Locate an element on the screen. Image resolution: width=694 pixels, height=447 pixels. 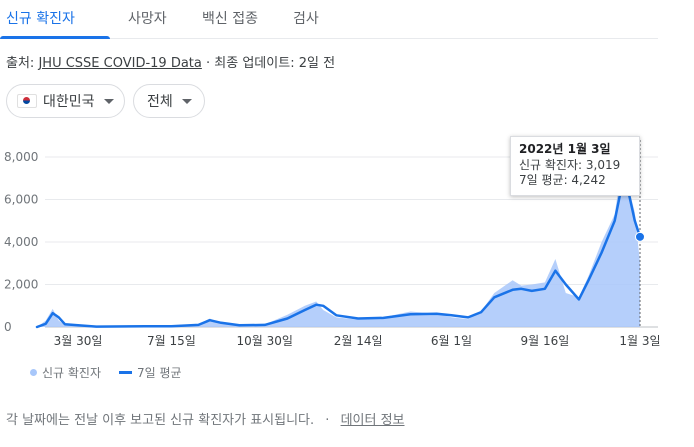
tab-deaths: 사망자 is located at coordinates (147, 18).